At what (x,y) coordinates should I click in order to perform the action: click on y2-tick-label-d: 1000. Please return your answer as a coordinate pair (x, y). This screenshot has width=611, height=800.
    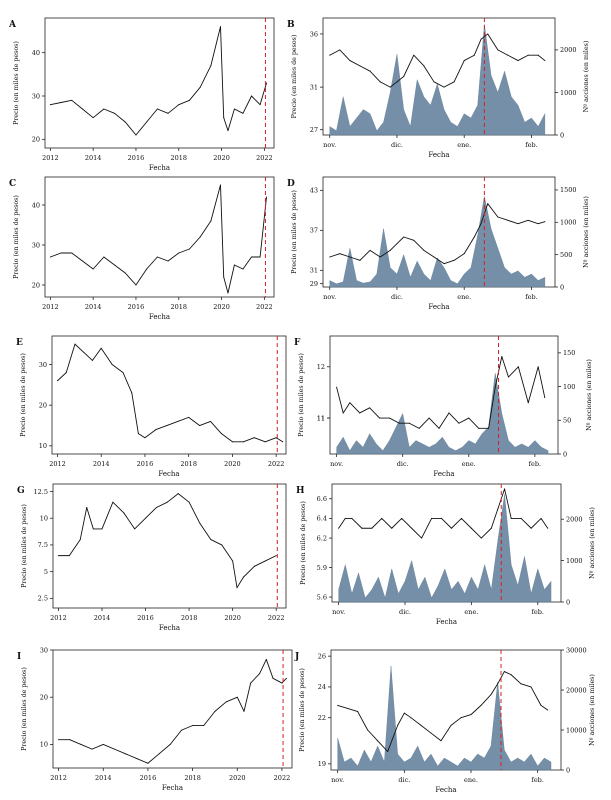
    Looking at the image, I should click on (568, 223).